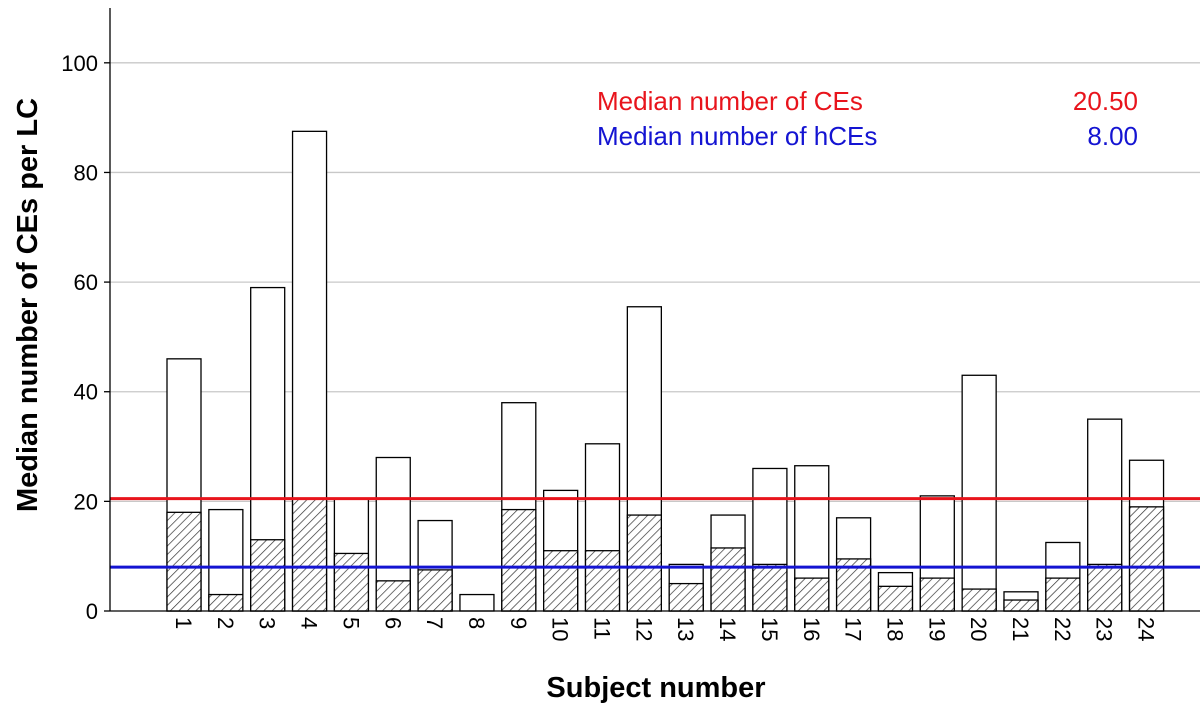 This screenshot has width=1200, height=710. I want to click on x-tick-label: 4, so click(309, 623).